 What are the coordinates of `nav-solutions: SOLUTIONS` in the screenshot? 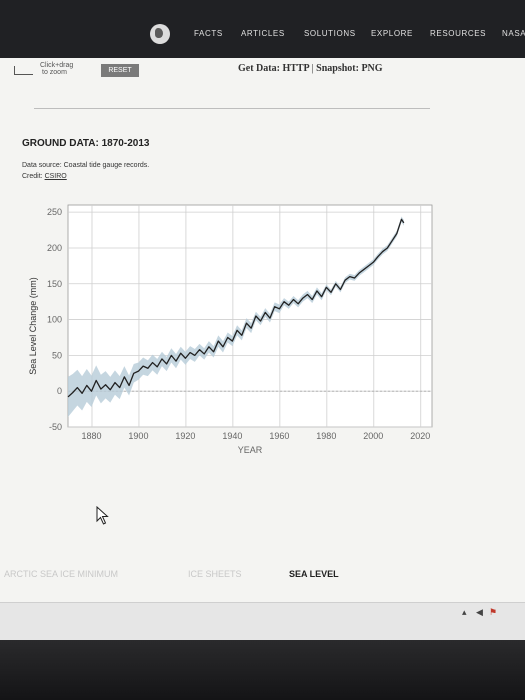 It's located at (330, 33).